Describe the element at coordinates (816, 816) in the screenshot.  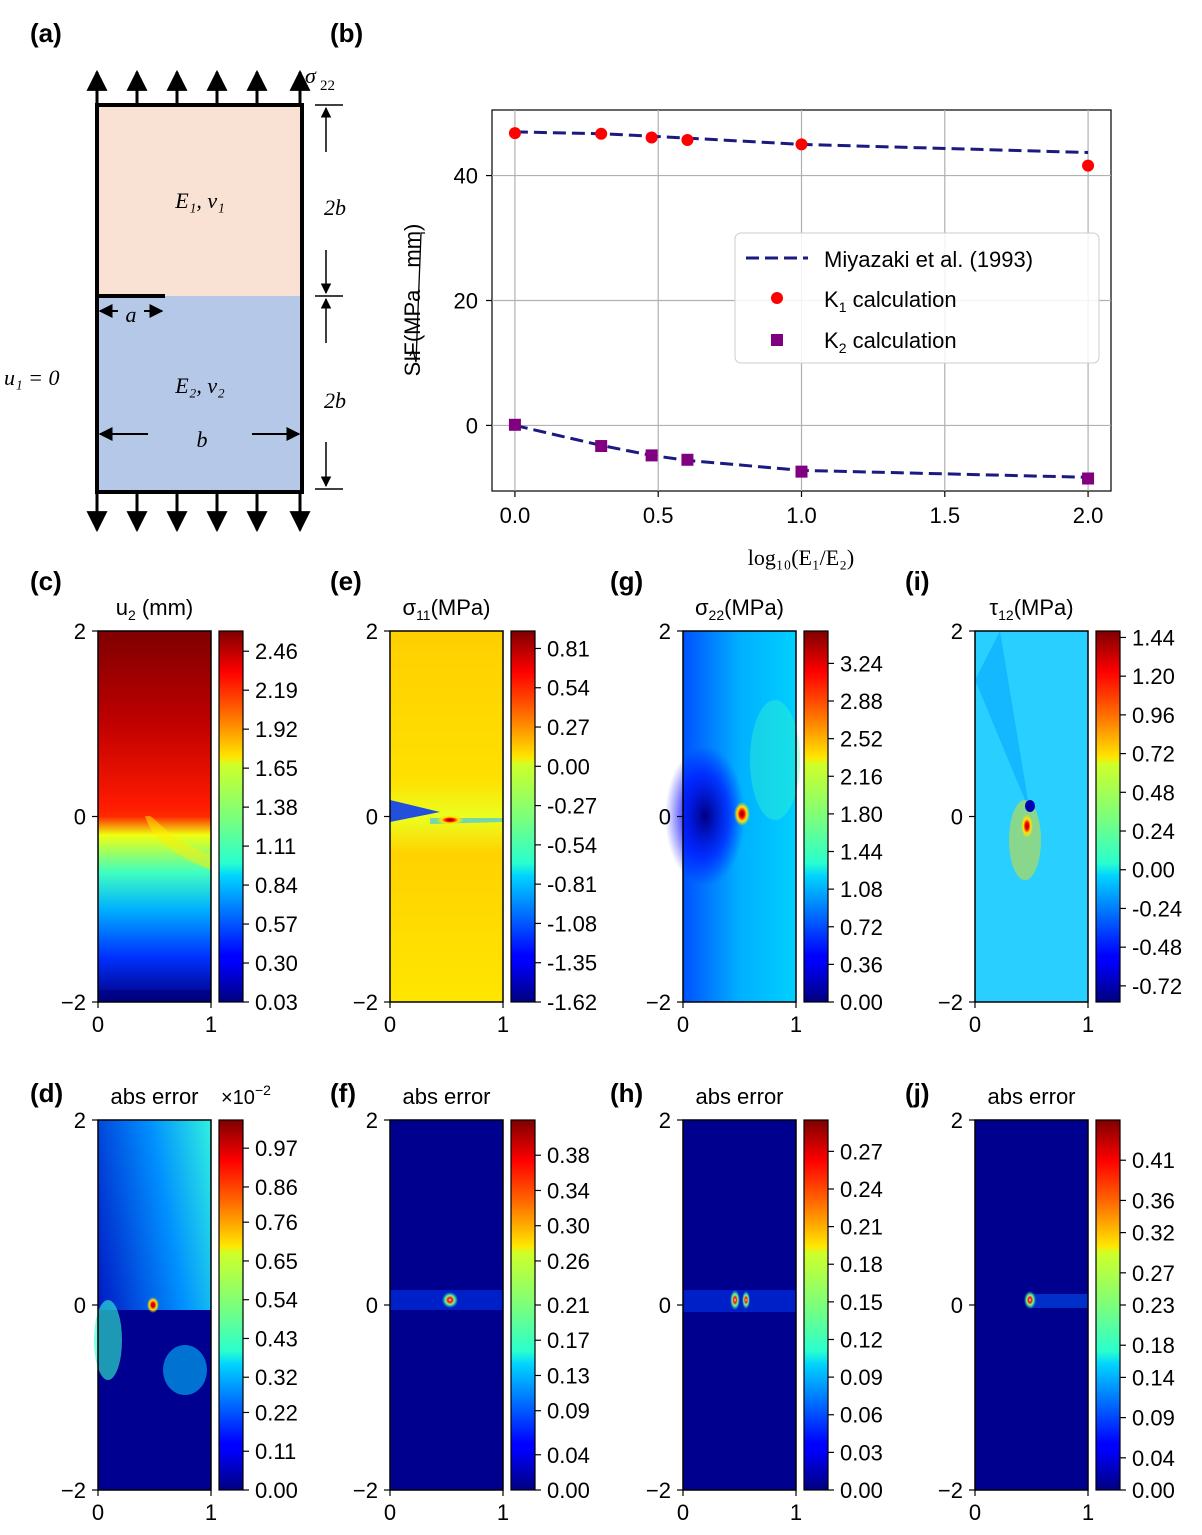
I see `colorbar-g` at that location.